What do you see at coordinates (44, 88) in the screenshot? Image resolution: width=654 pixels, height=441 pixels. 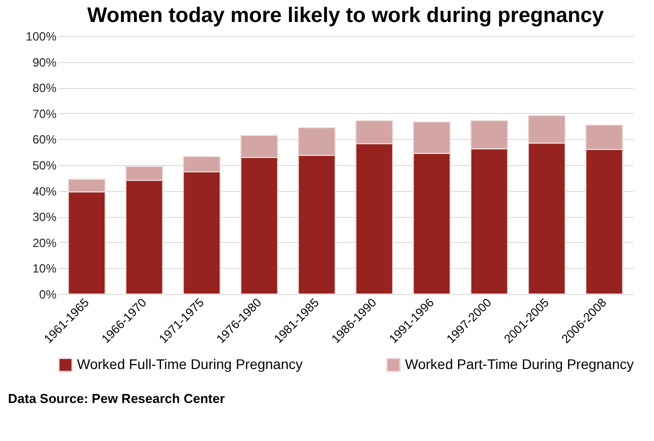 I see `y-tick-label: 80%` at bounding box center [44, 88].